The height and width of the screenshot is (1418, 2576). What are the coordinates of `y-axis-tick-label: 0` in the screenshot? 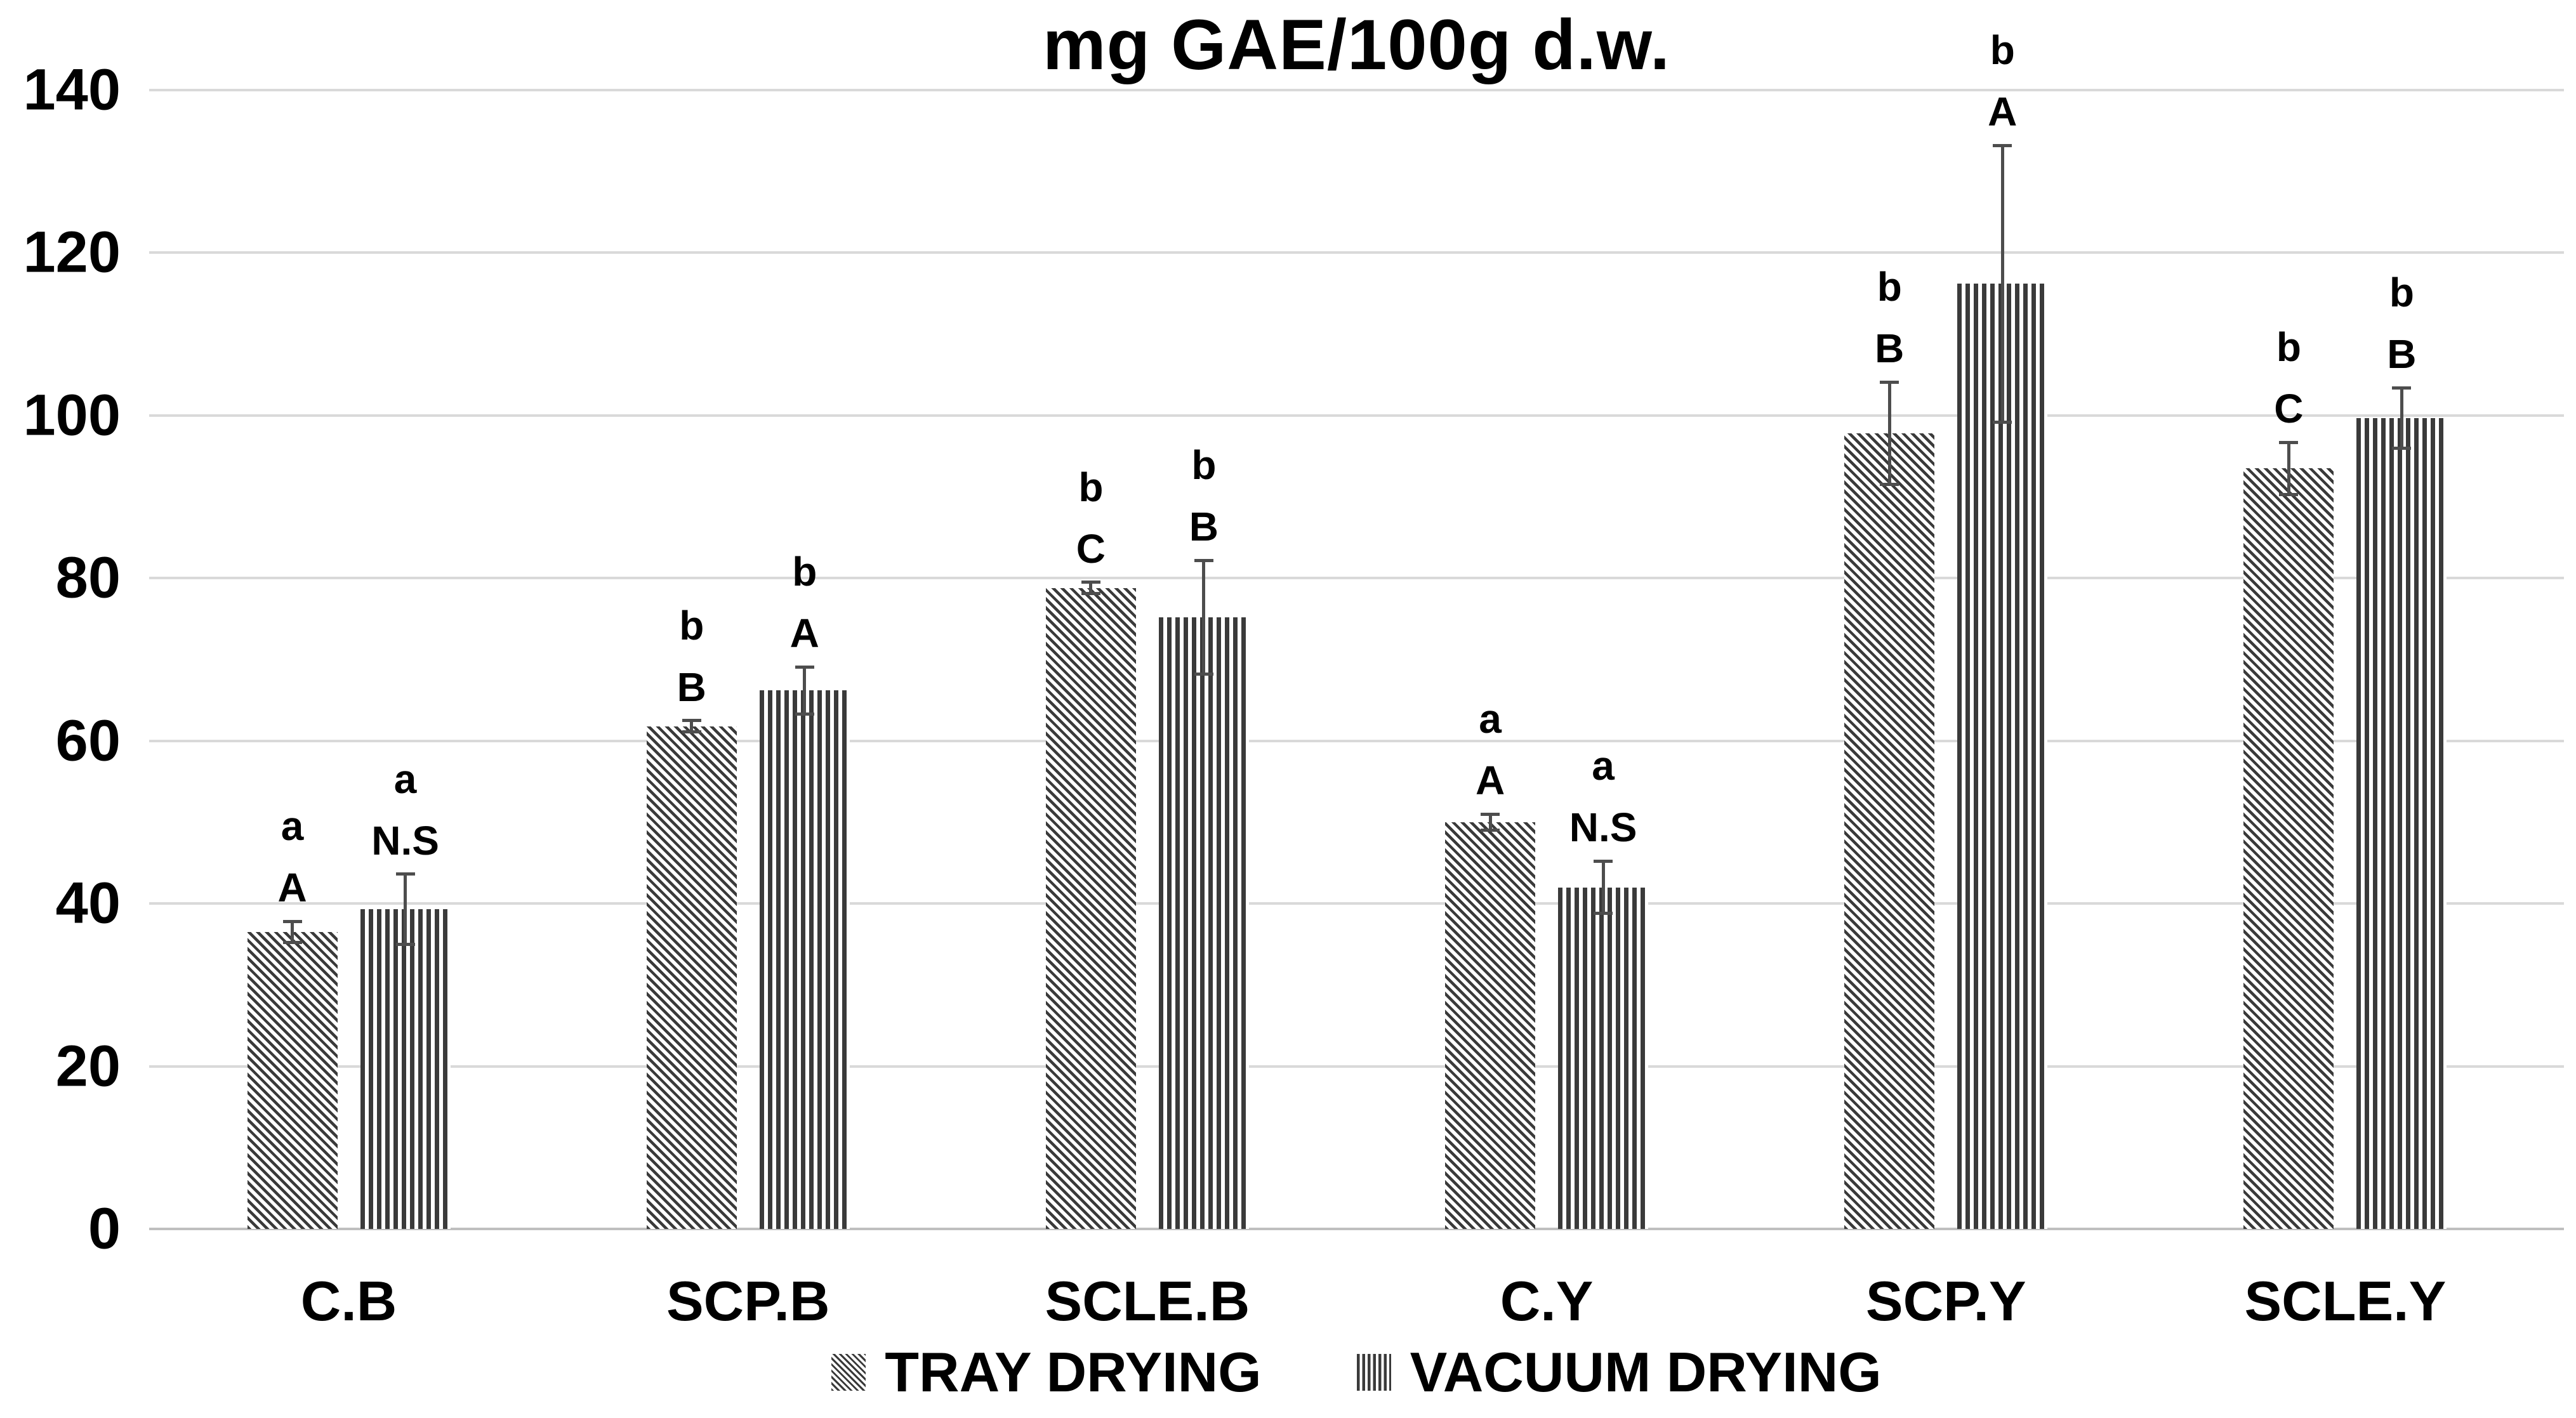 It's located at (105, 1228).